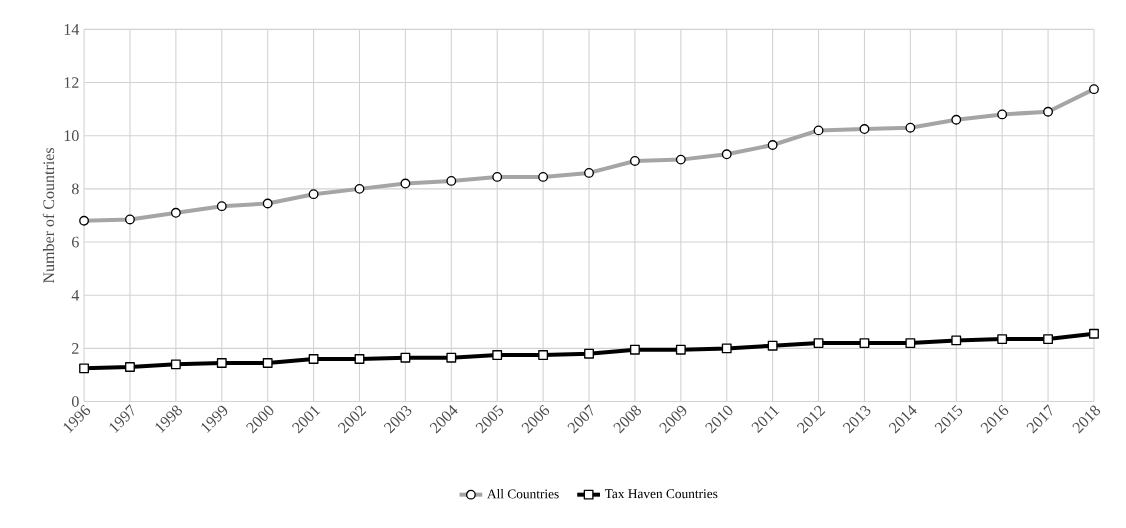 This screenshot has height=528, width=1126. I want to click on y-tick-label: 6, so click(75, 242).